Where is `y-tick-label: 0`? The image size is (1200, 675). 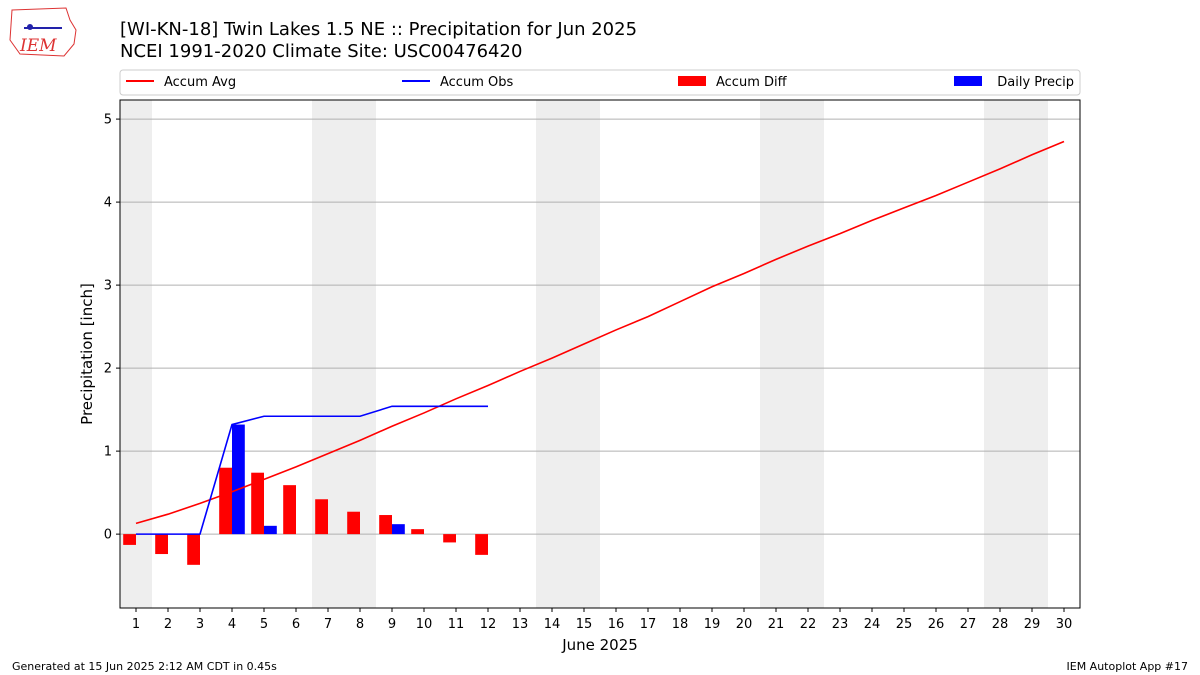
y-tick-label: 0 is located at coordinates (108, 535).